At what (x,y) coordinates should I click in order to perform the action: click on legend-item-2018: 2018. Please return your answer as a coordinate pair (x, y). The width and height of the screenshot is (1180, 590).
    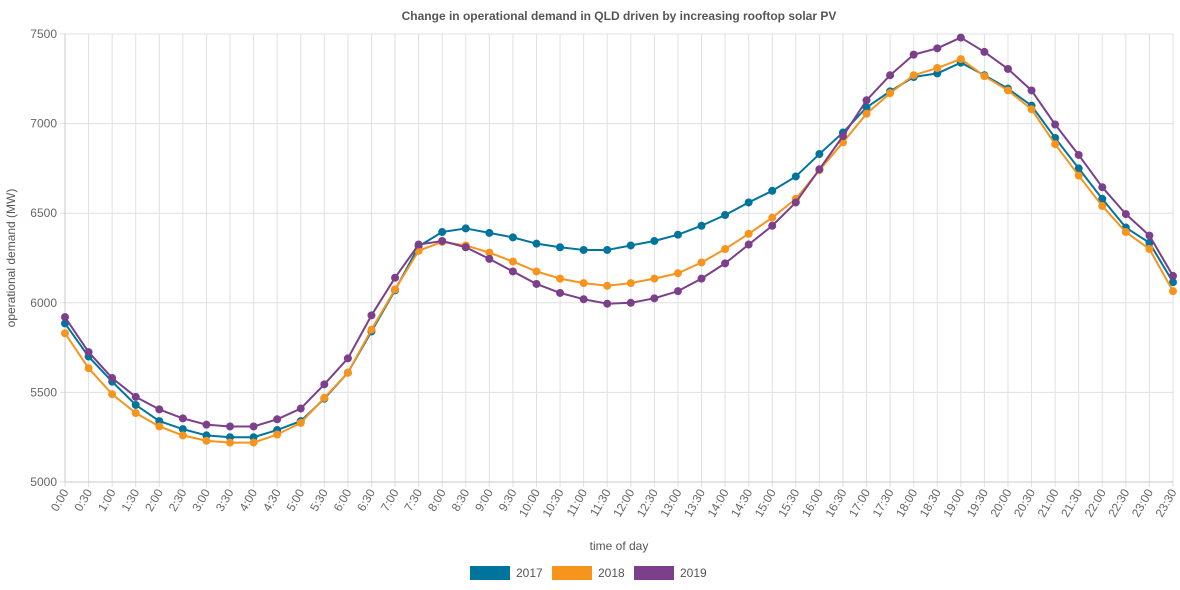
    Looking at the image, I should click on (588, 573).